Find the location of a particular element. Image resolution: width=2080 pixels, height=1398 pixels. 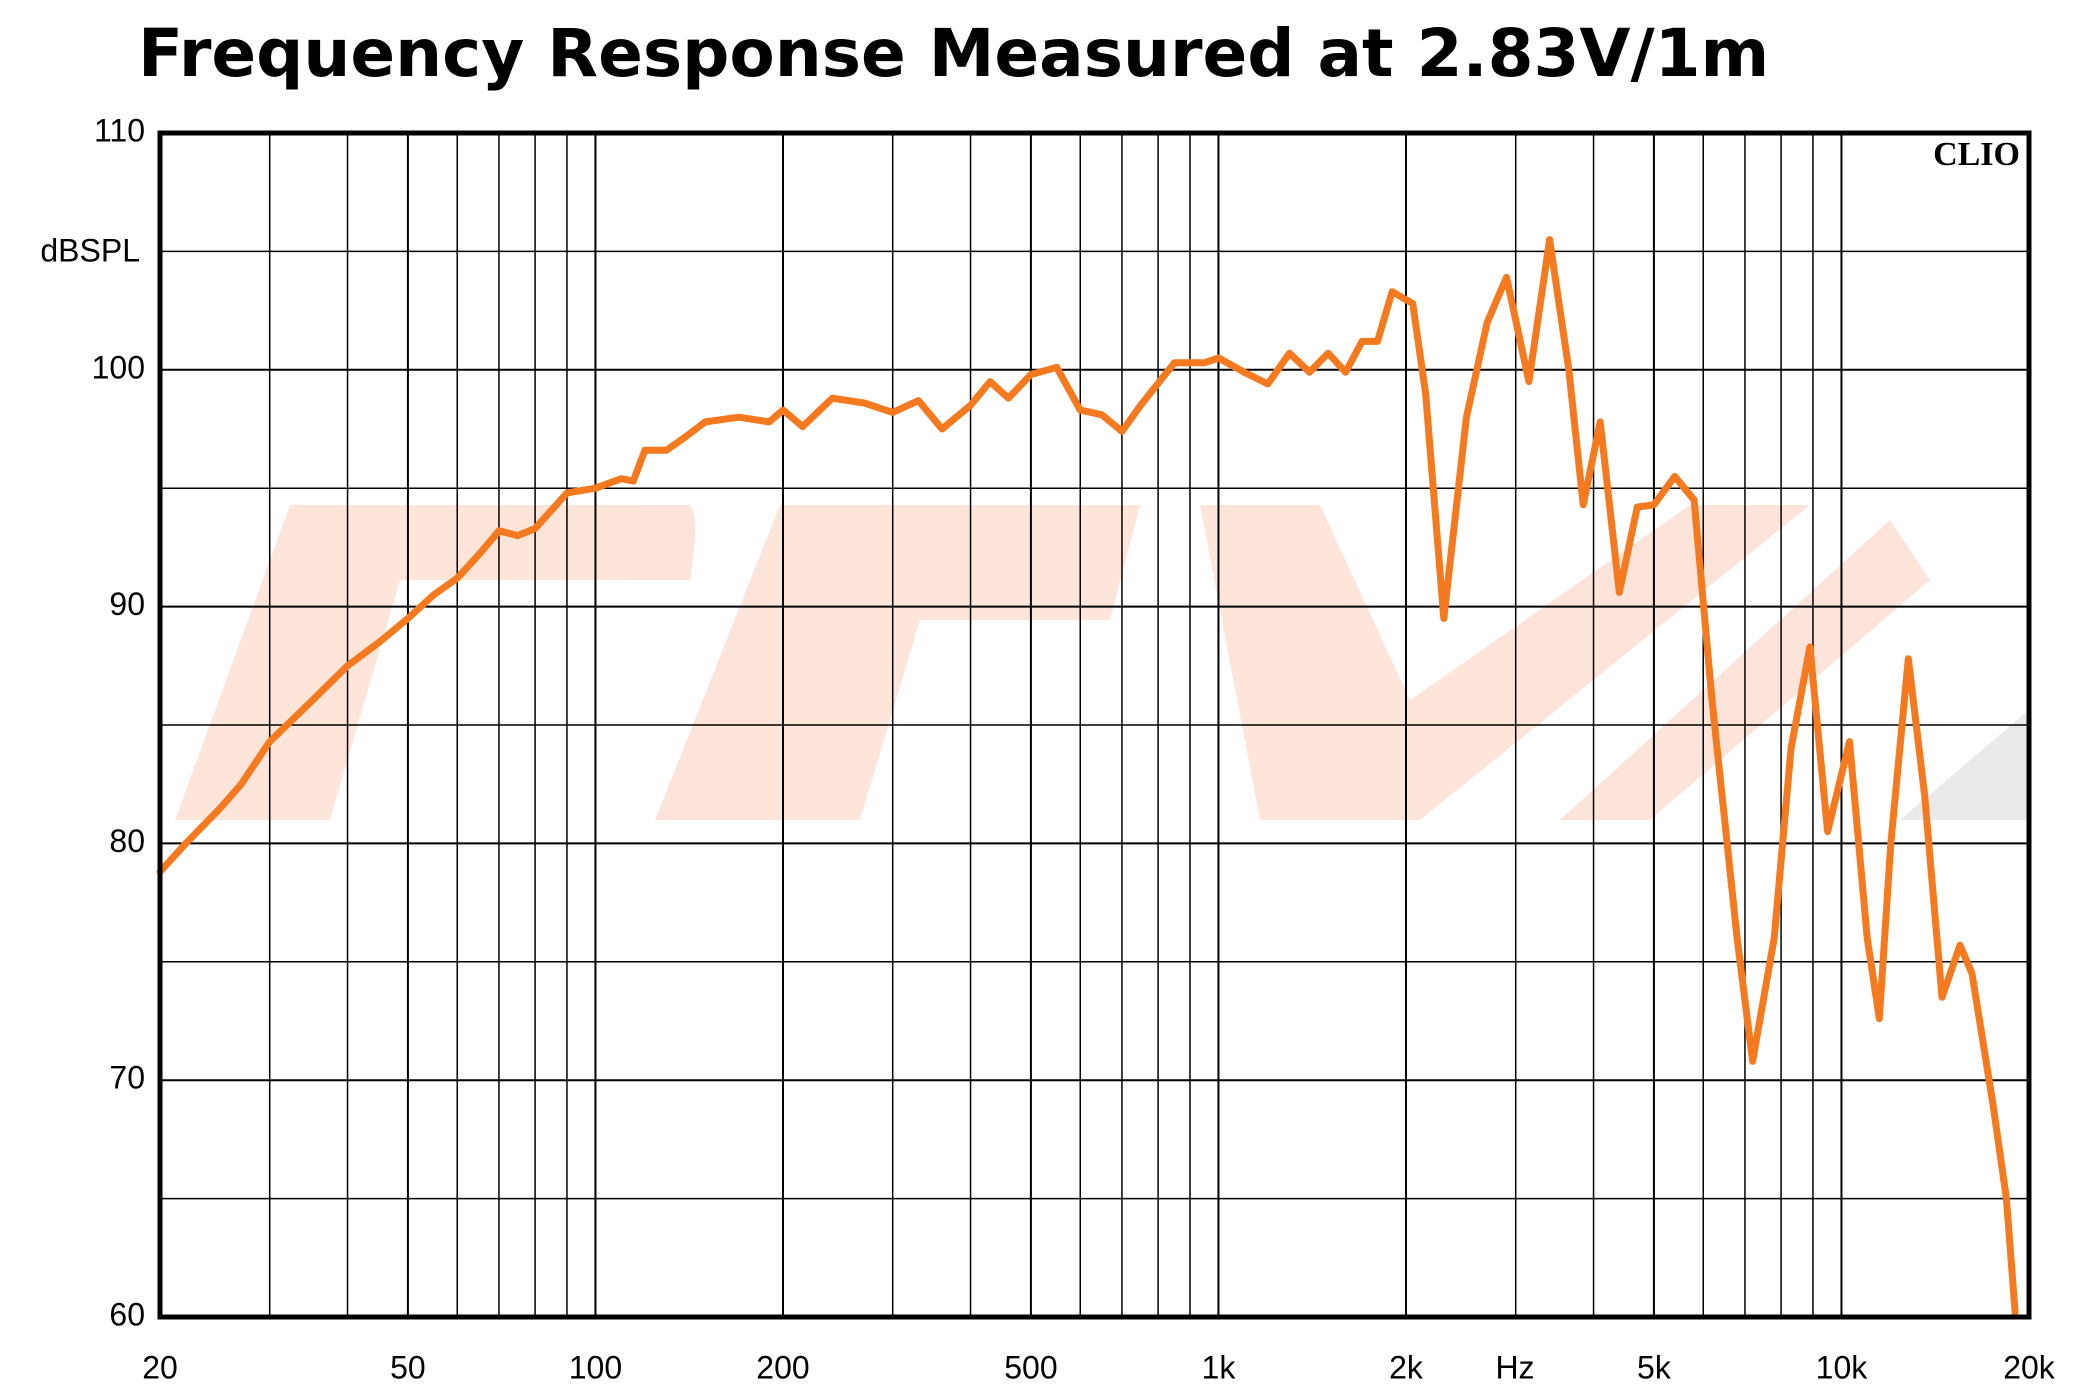

y-tick-label: 90 is located at coordinates (127, 604).